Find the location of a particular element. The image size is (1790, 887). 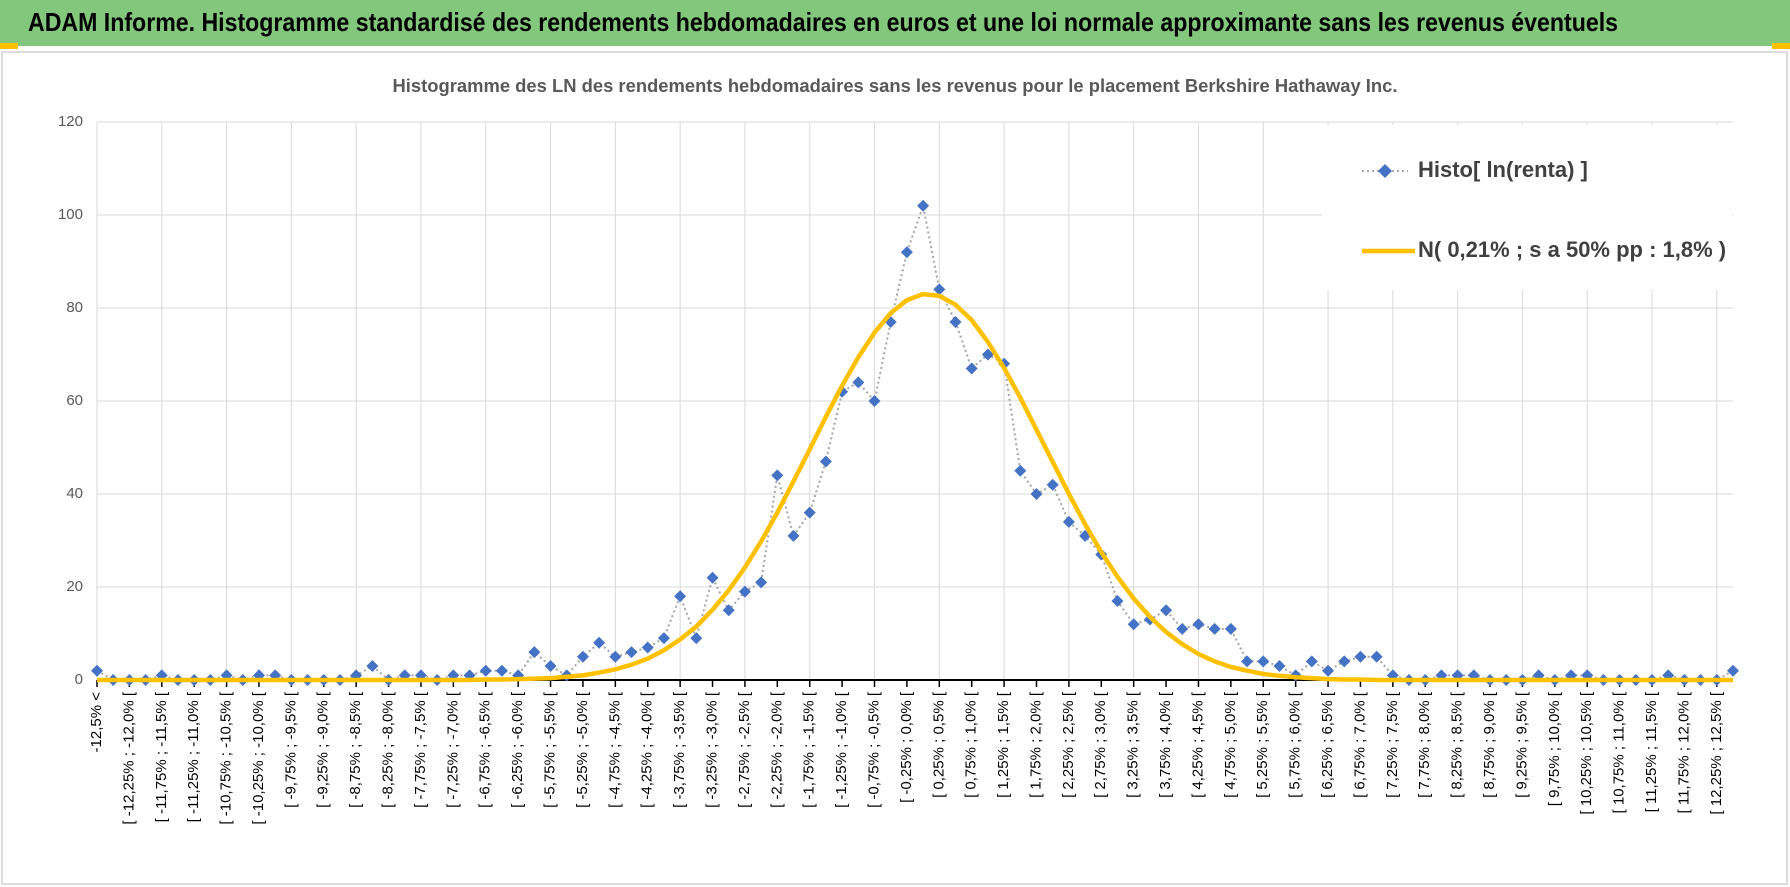

x-tick-label: [ -7,75% ; -7,5% [ is located at coordinates (420, 749).